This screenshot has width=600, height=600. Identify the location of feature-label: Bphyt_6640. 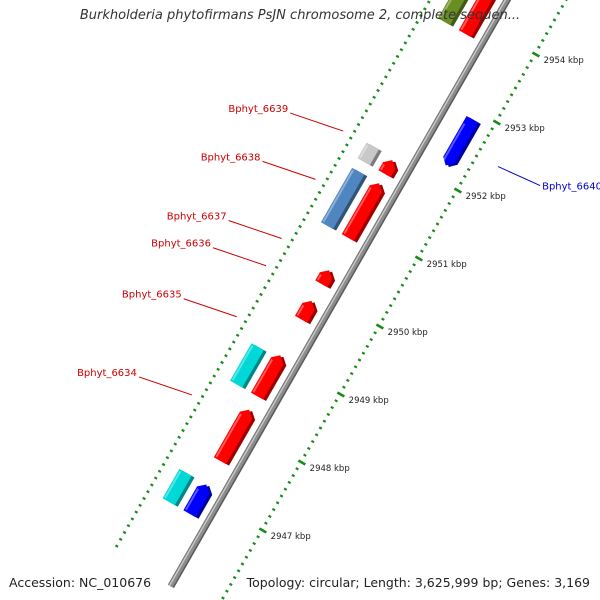
(571, 187).